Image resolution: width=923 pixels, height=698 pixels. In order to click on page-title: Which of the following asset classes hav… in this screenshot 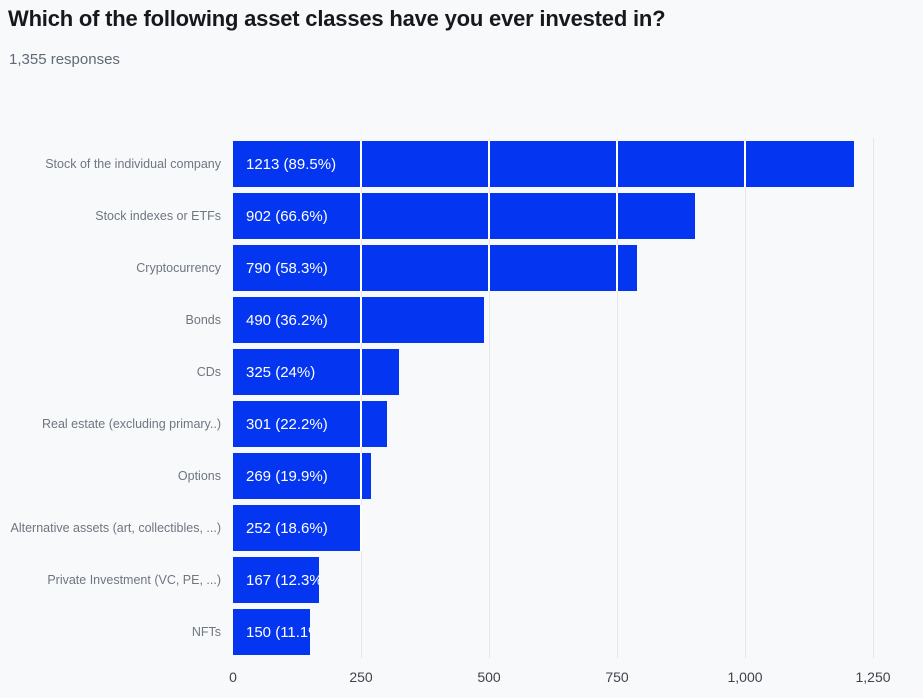, I will do `click(337, 18)`.